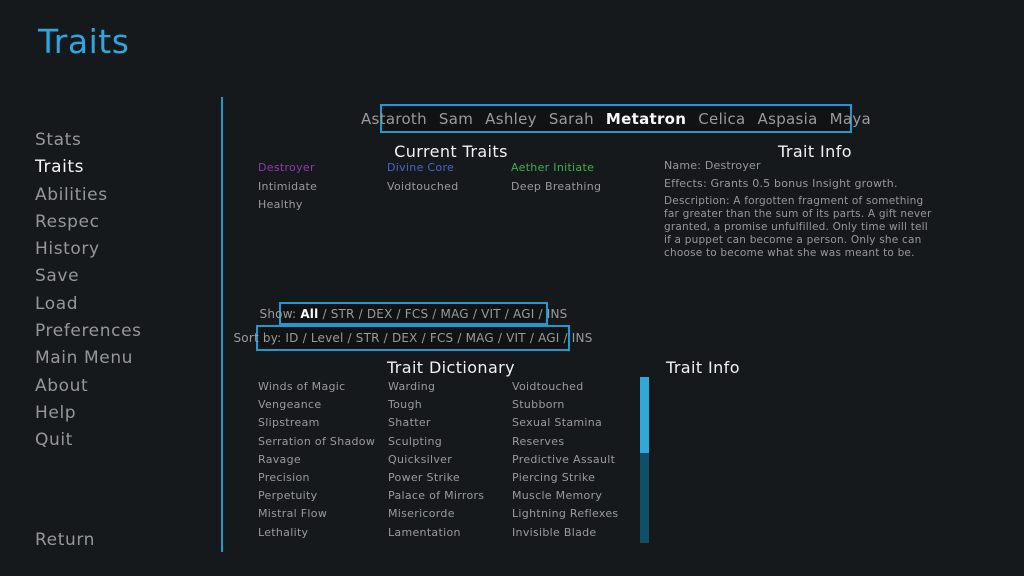 The image size is (1024, 576). I want to click on character-tab-celica: Celica, so click(722, 118).